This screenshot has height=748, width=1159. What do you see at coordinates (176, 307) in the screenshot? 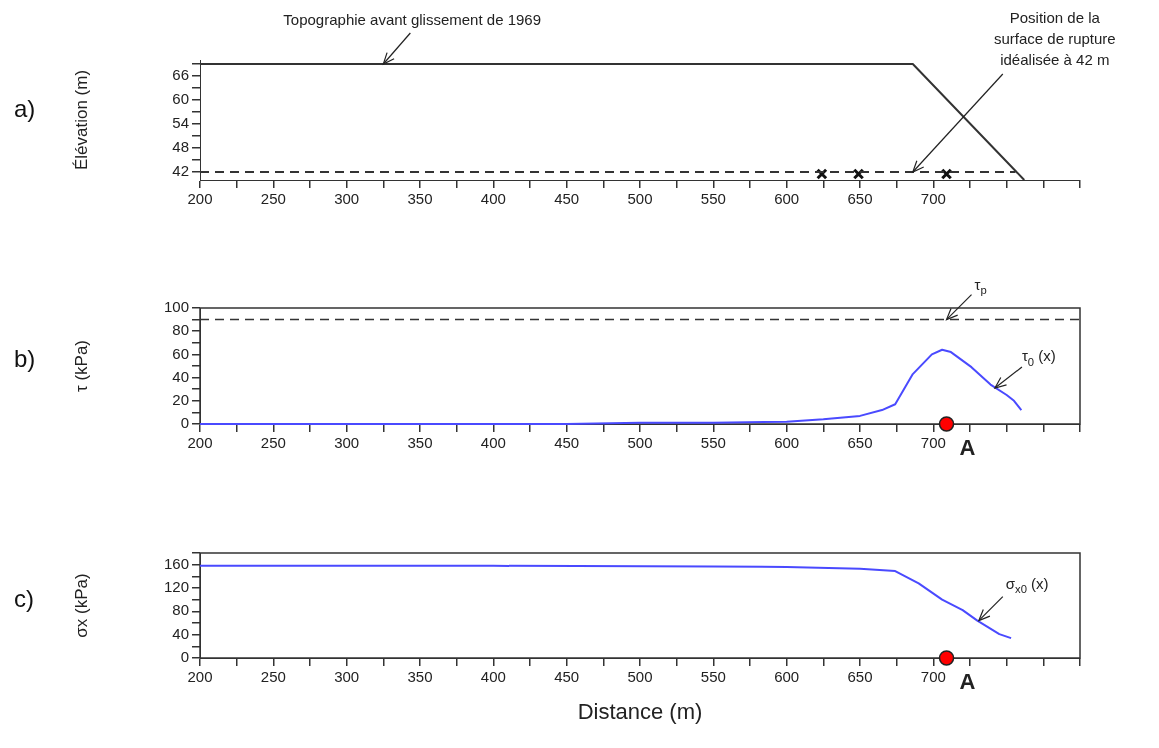
I see `y-tick-label: 100` at bounding box center [176, 307].